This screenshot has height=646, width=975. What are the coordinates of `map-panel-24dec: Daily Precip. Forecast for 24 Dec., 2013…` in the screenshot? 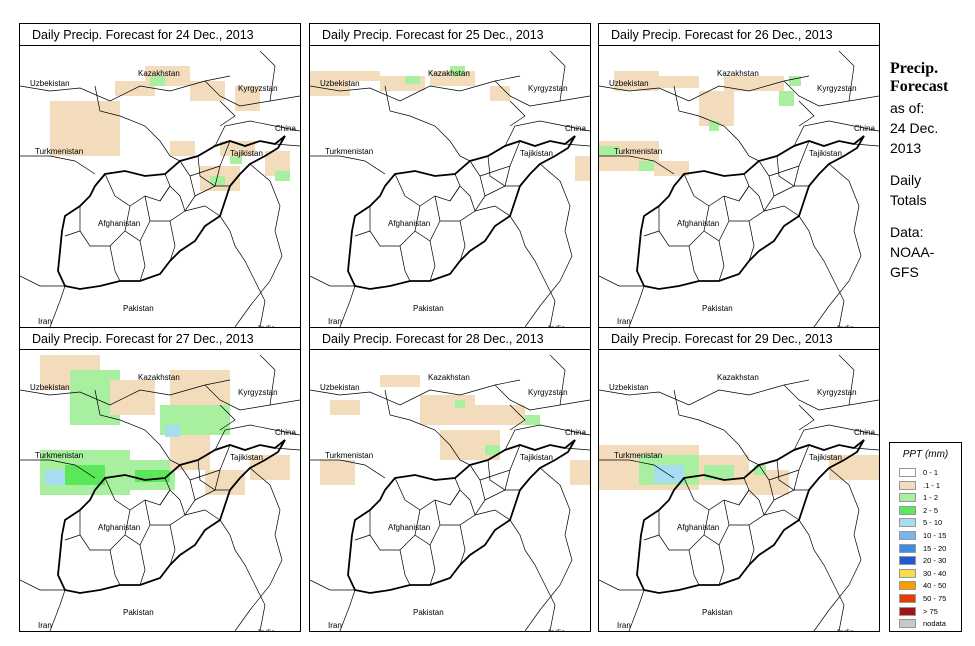 It's located at (160, 175).